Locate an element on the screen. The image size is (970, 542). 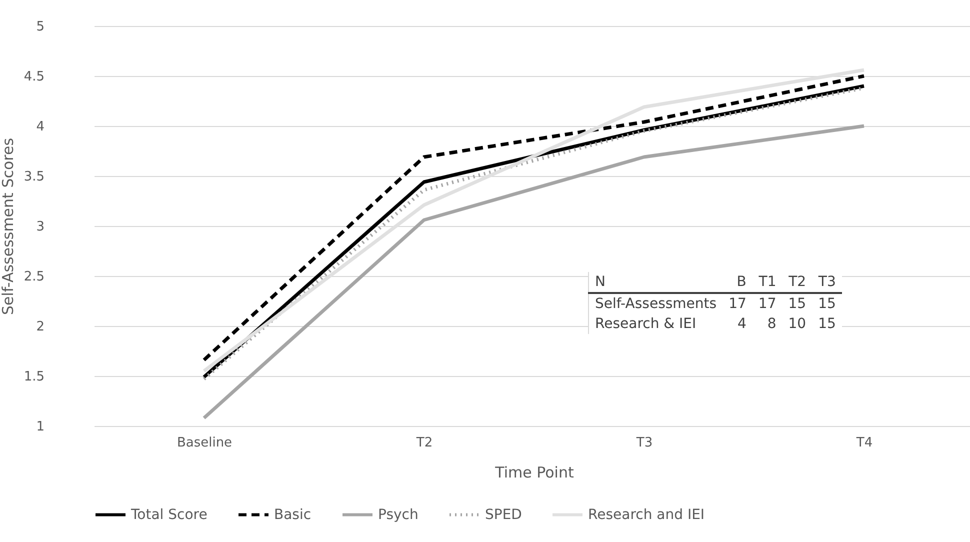
legend-label: SPED is located at coordinates (503, 514).